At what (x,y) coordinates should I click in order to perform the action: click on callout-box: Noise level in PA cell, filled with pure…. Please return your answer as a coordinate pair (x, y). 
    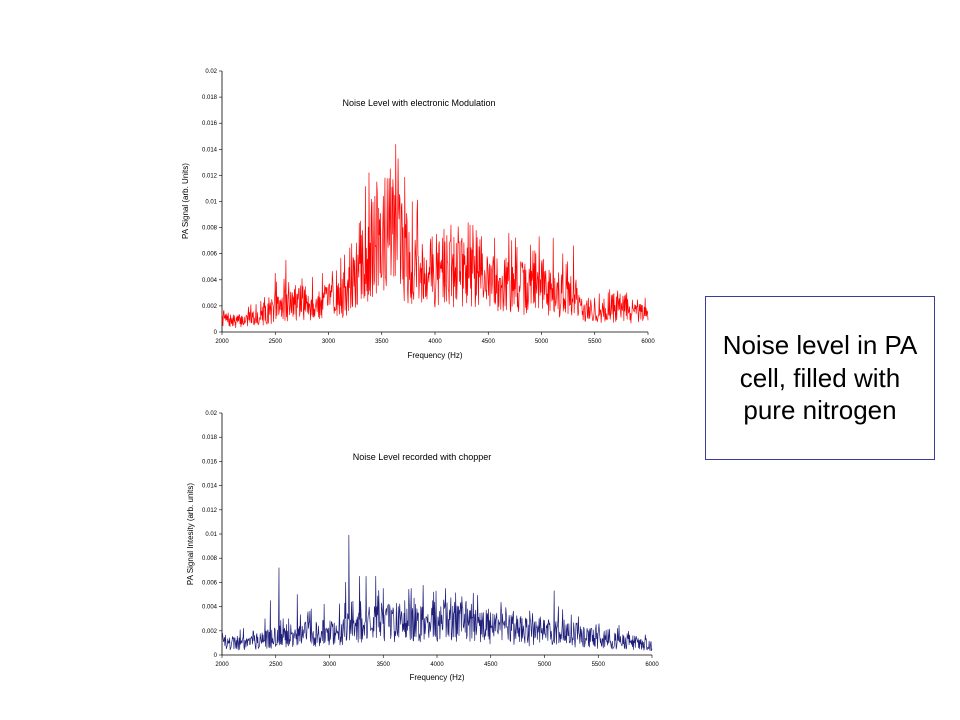
    Looking at the image, I should click on (820, 378).